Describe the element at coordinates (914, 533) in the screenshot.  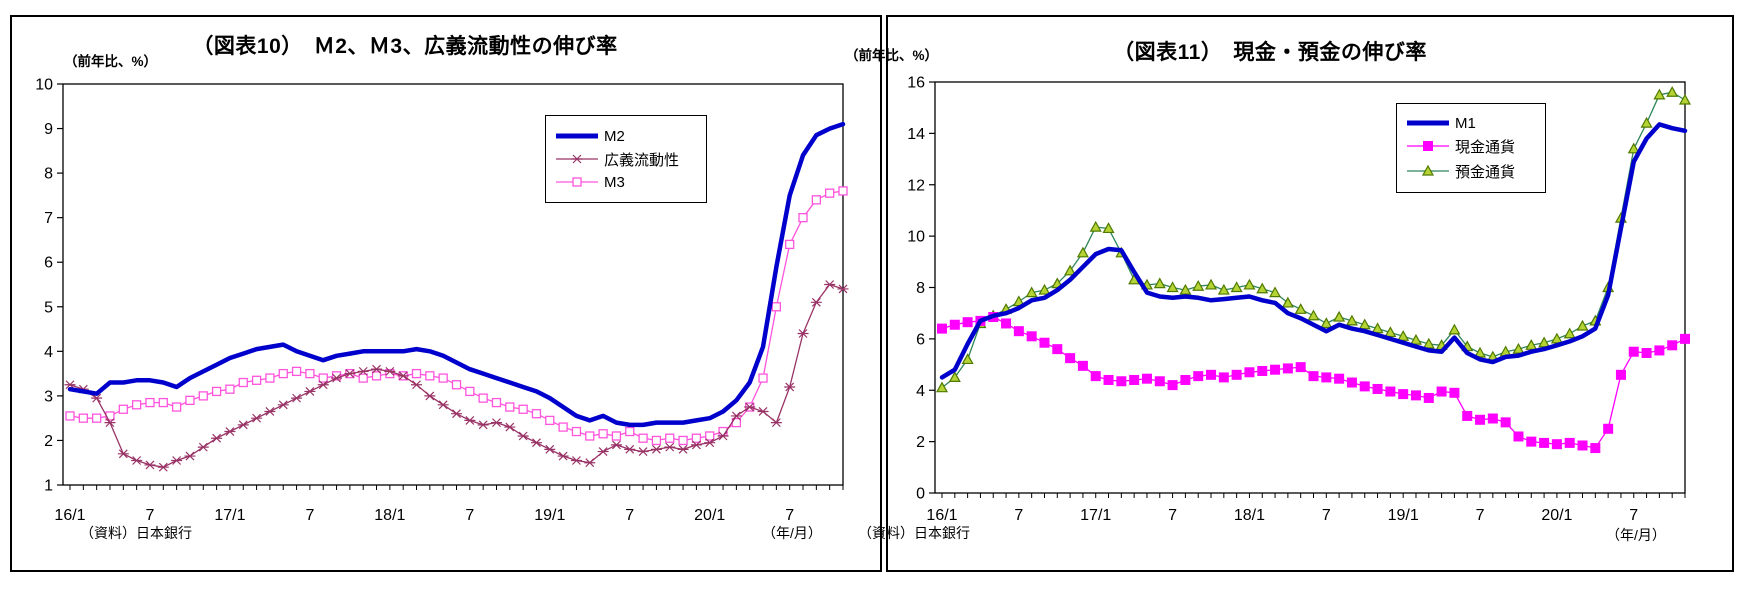
I see `source-note-right: （資料）日本銀行` at that location.